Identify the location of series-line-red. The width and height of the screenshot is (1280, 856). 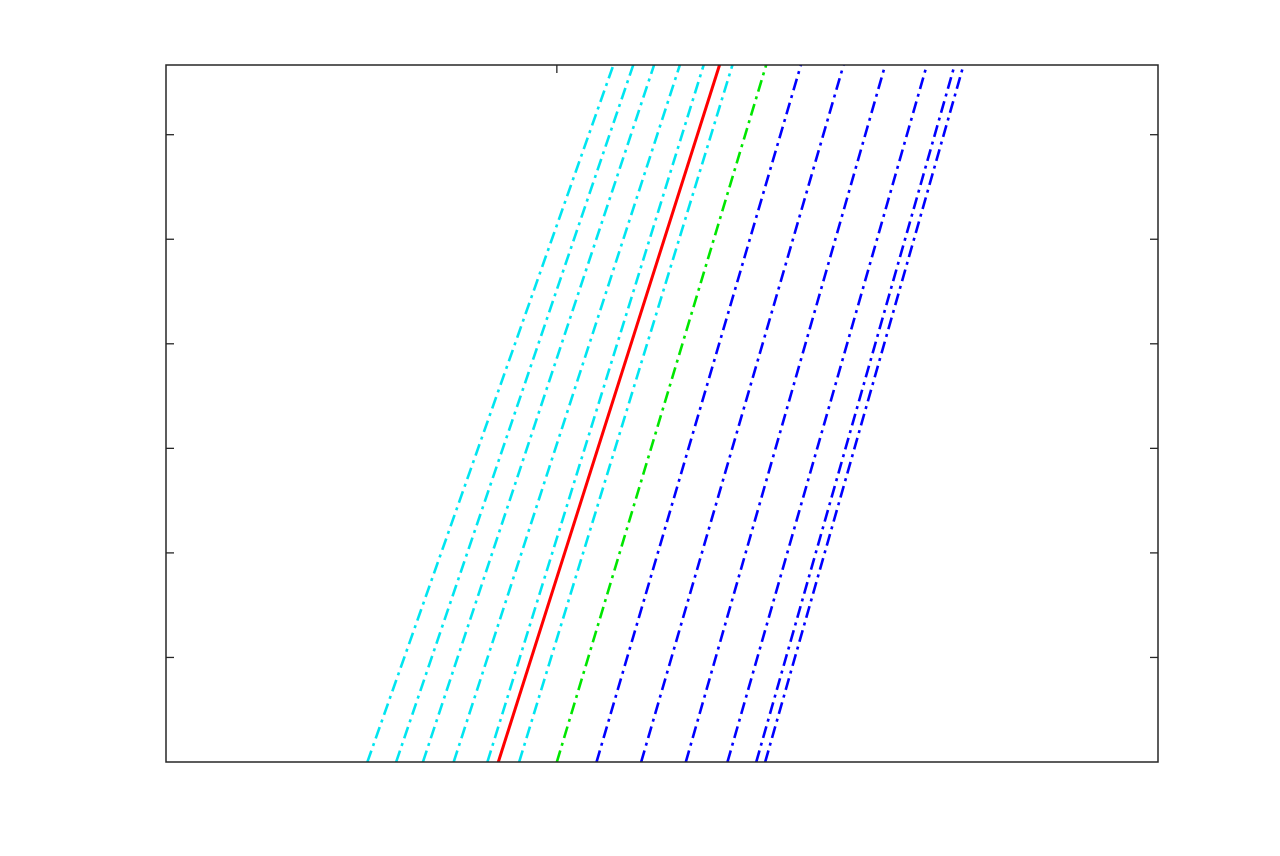
(608, 413).